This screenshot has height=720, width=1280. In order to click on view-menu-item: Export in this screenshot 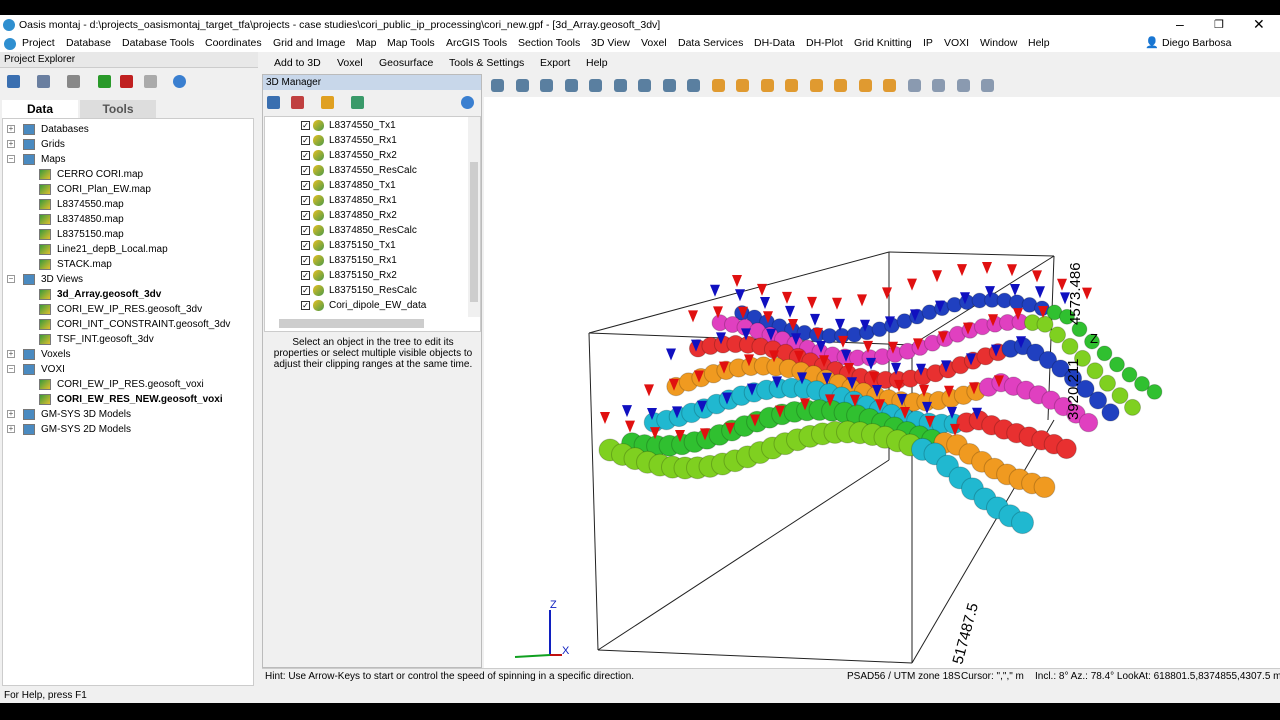, I will do `click(555, 63)`.